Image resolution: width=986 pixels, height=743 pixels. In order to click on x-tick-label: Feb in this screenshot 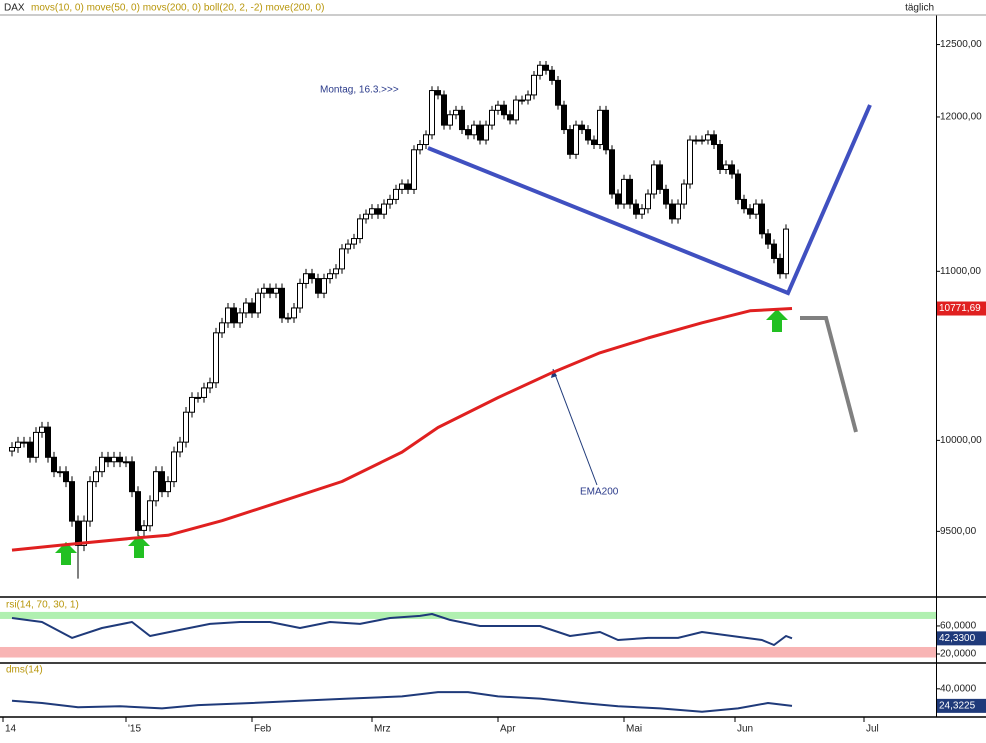, I will do `click(263, 729)`.